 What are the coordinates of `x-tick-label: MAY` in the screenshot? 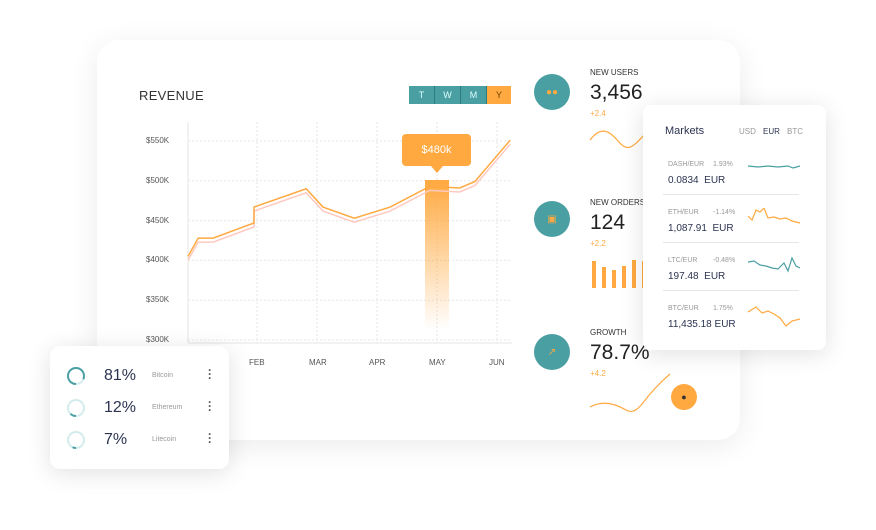 It's located at (437, 362).